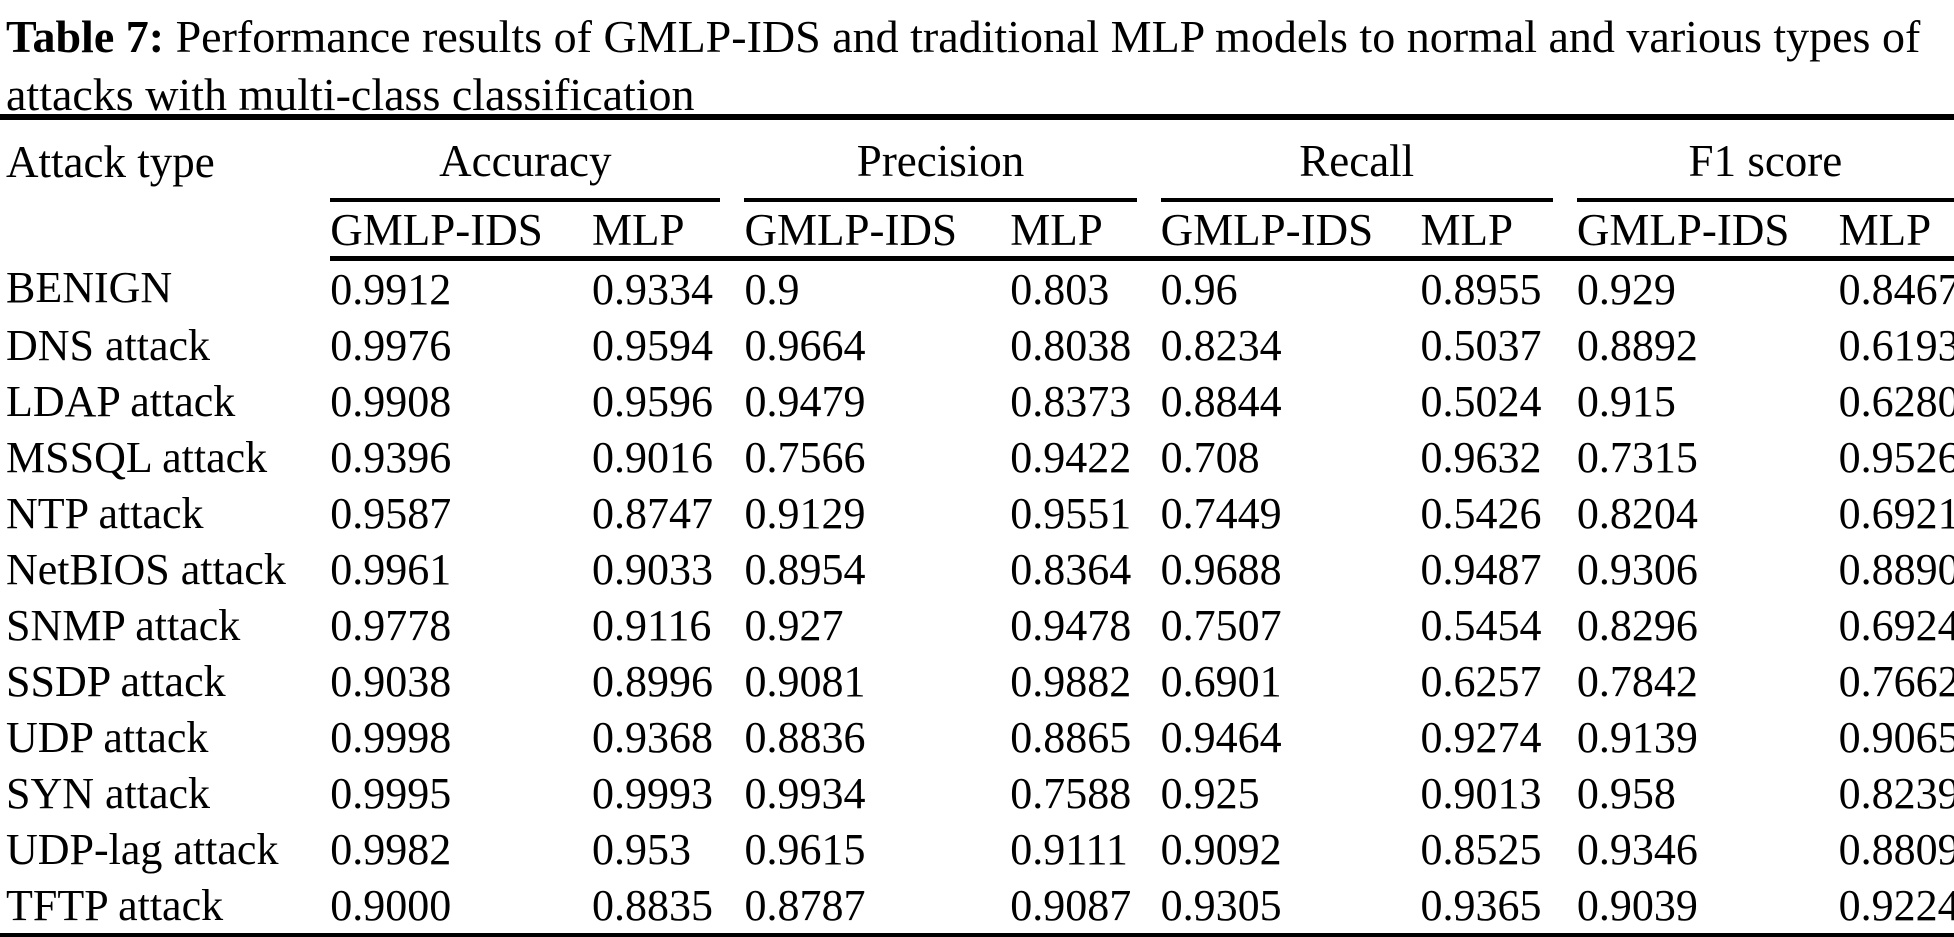 This screenshot has width=1954, height=937. I want to click on metric-value-cell: 0.9478, so click(1071, 625).